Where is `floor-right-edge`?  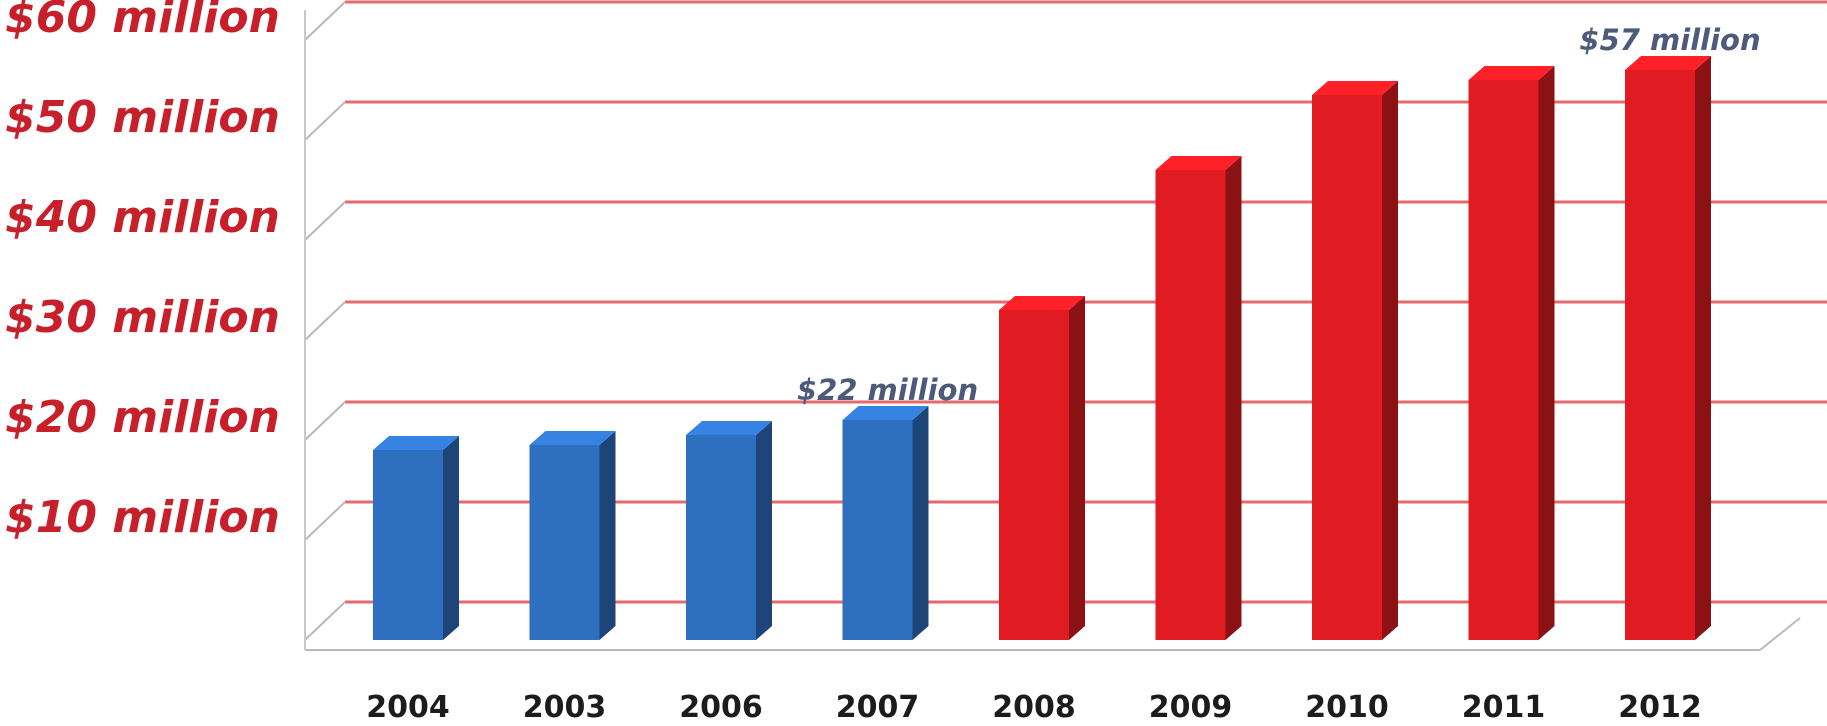 floor-right-edge is located at coordinates (1780, 634).